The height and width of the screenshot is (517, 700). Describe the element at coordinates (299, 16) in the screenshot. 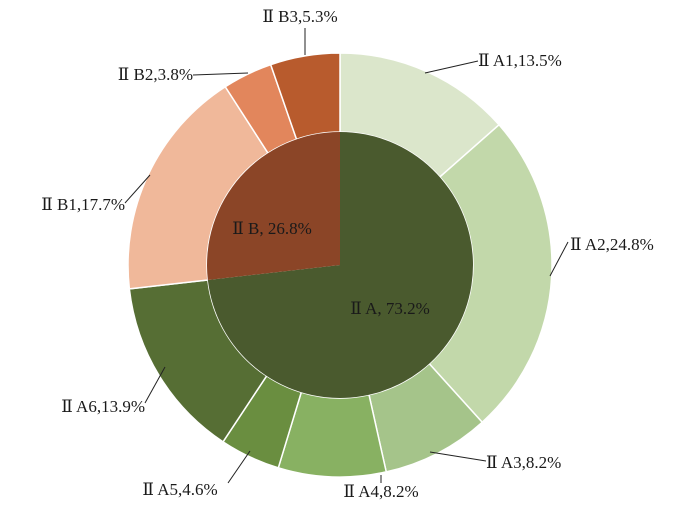

I see `label-ii-b3: Ⅱ B3,5.3%` at that location.